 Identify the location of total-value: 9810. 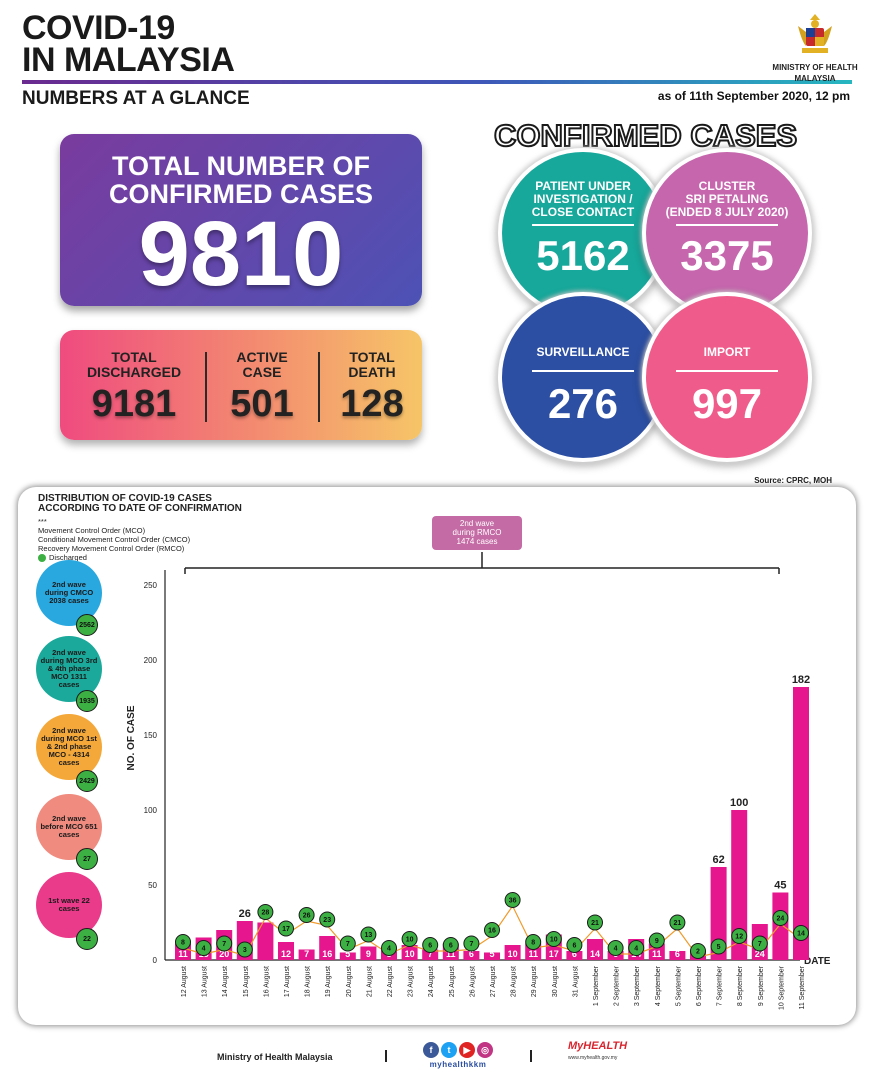
(241, 254).